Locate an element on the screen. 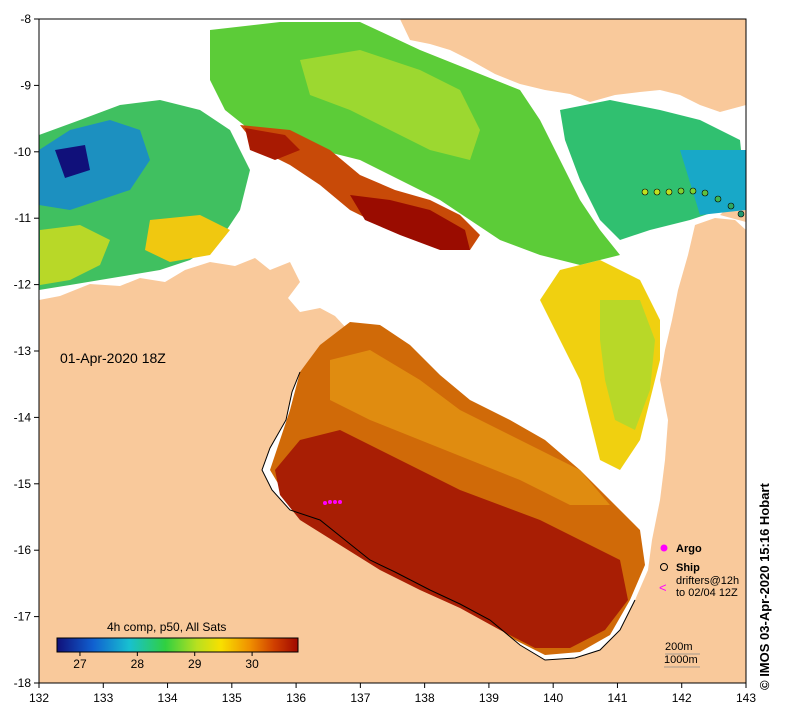  colorbar: 4h comp, p50, All Sats 27 28 29 30 is located at coordinates (177, 645).